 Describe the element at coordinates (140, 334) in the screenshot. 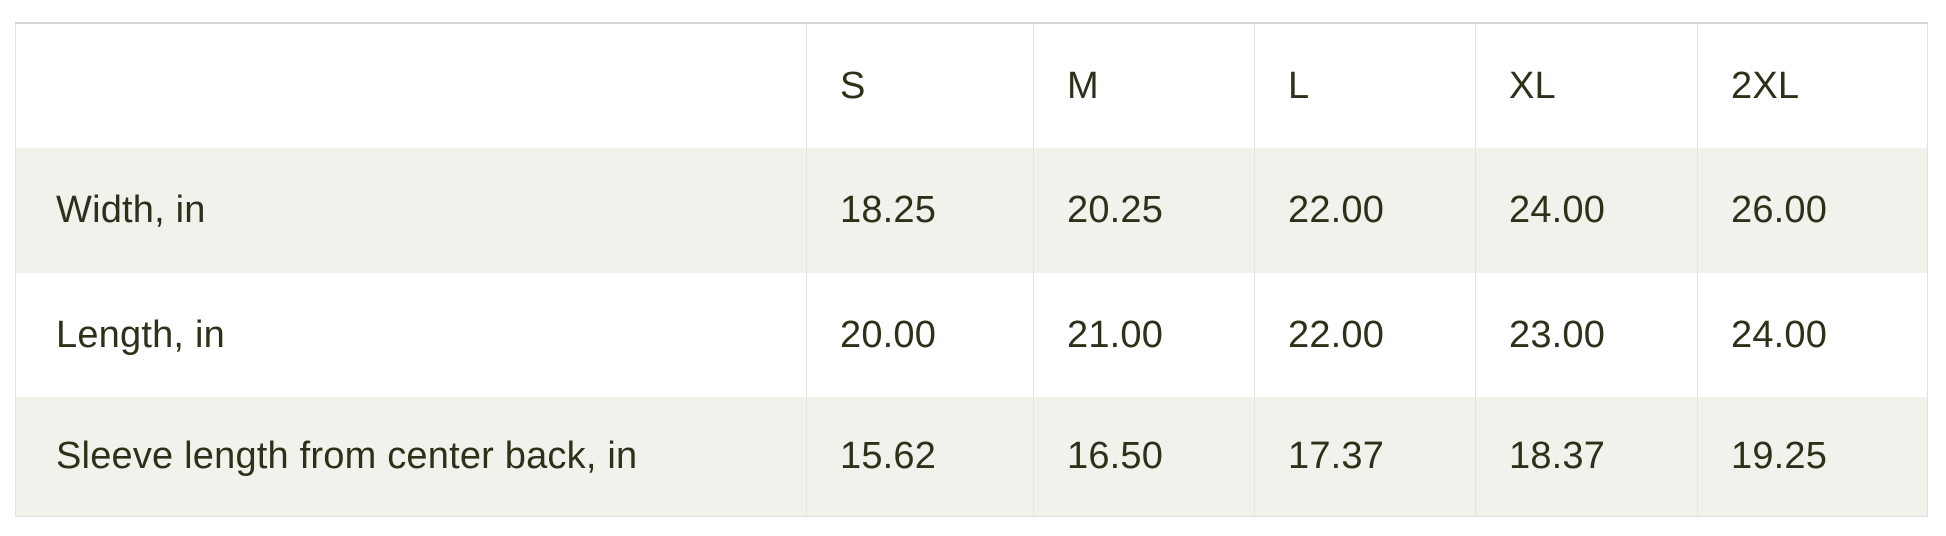

I see `measurement-label: Length, in` at that location.